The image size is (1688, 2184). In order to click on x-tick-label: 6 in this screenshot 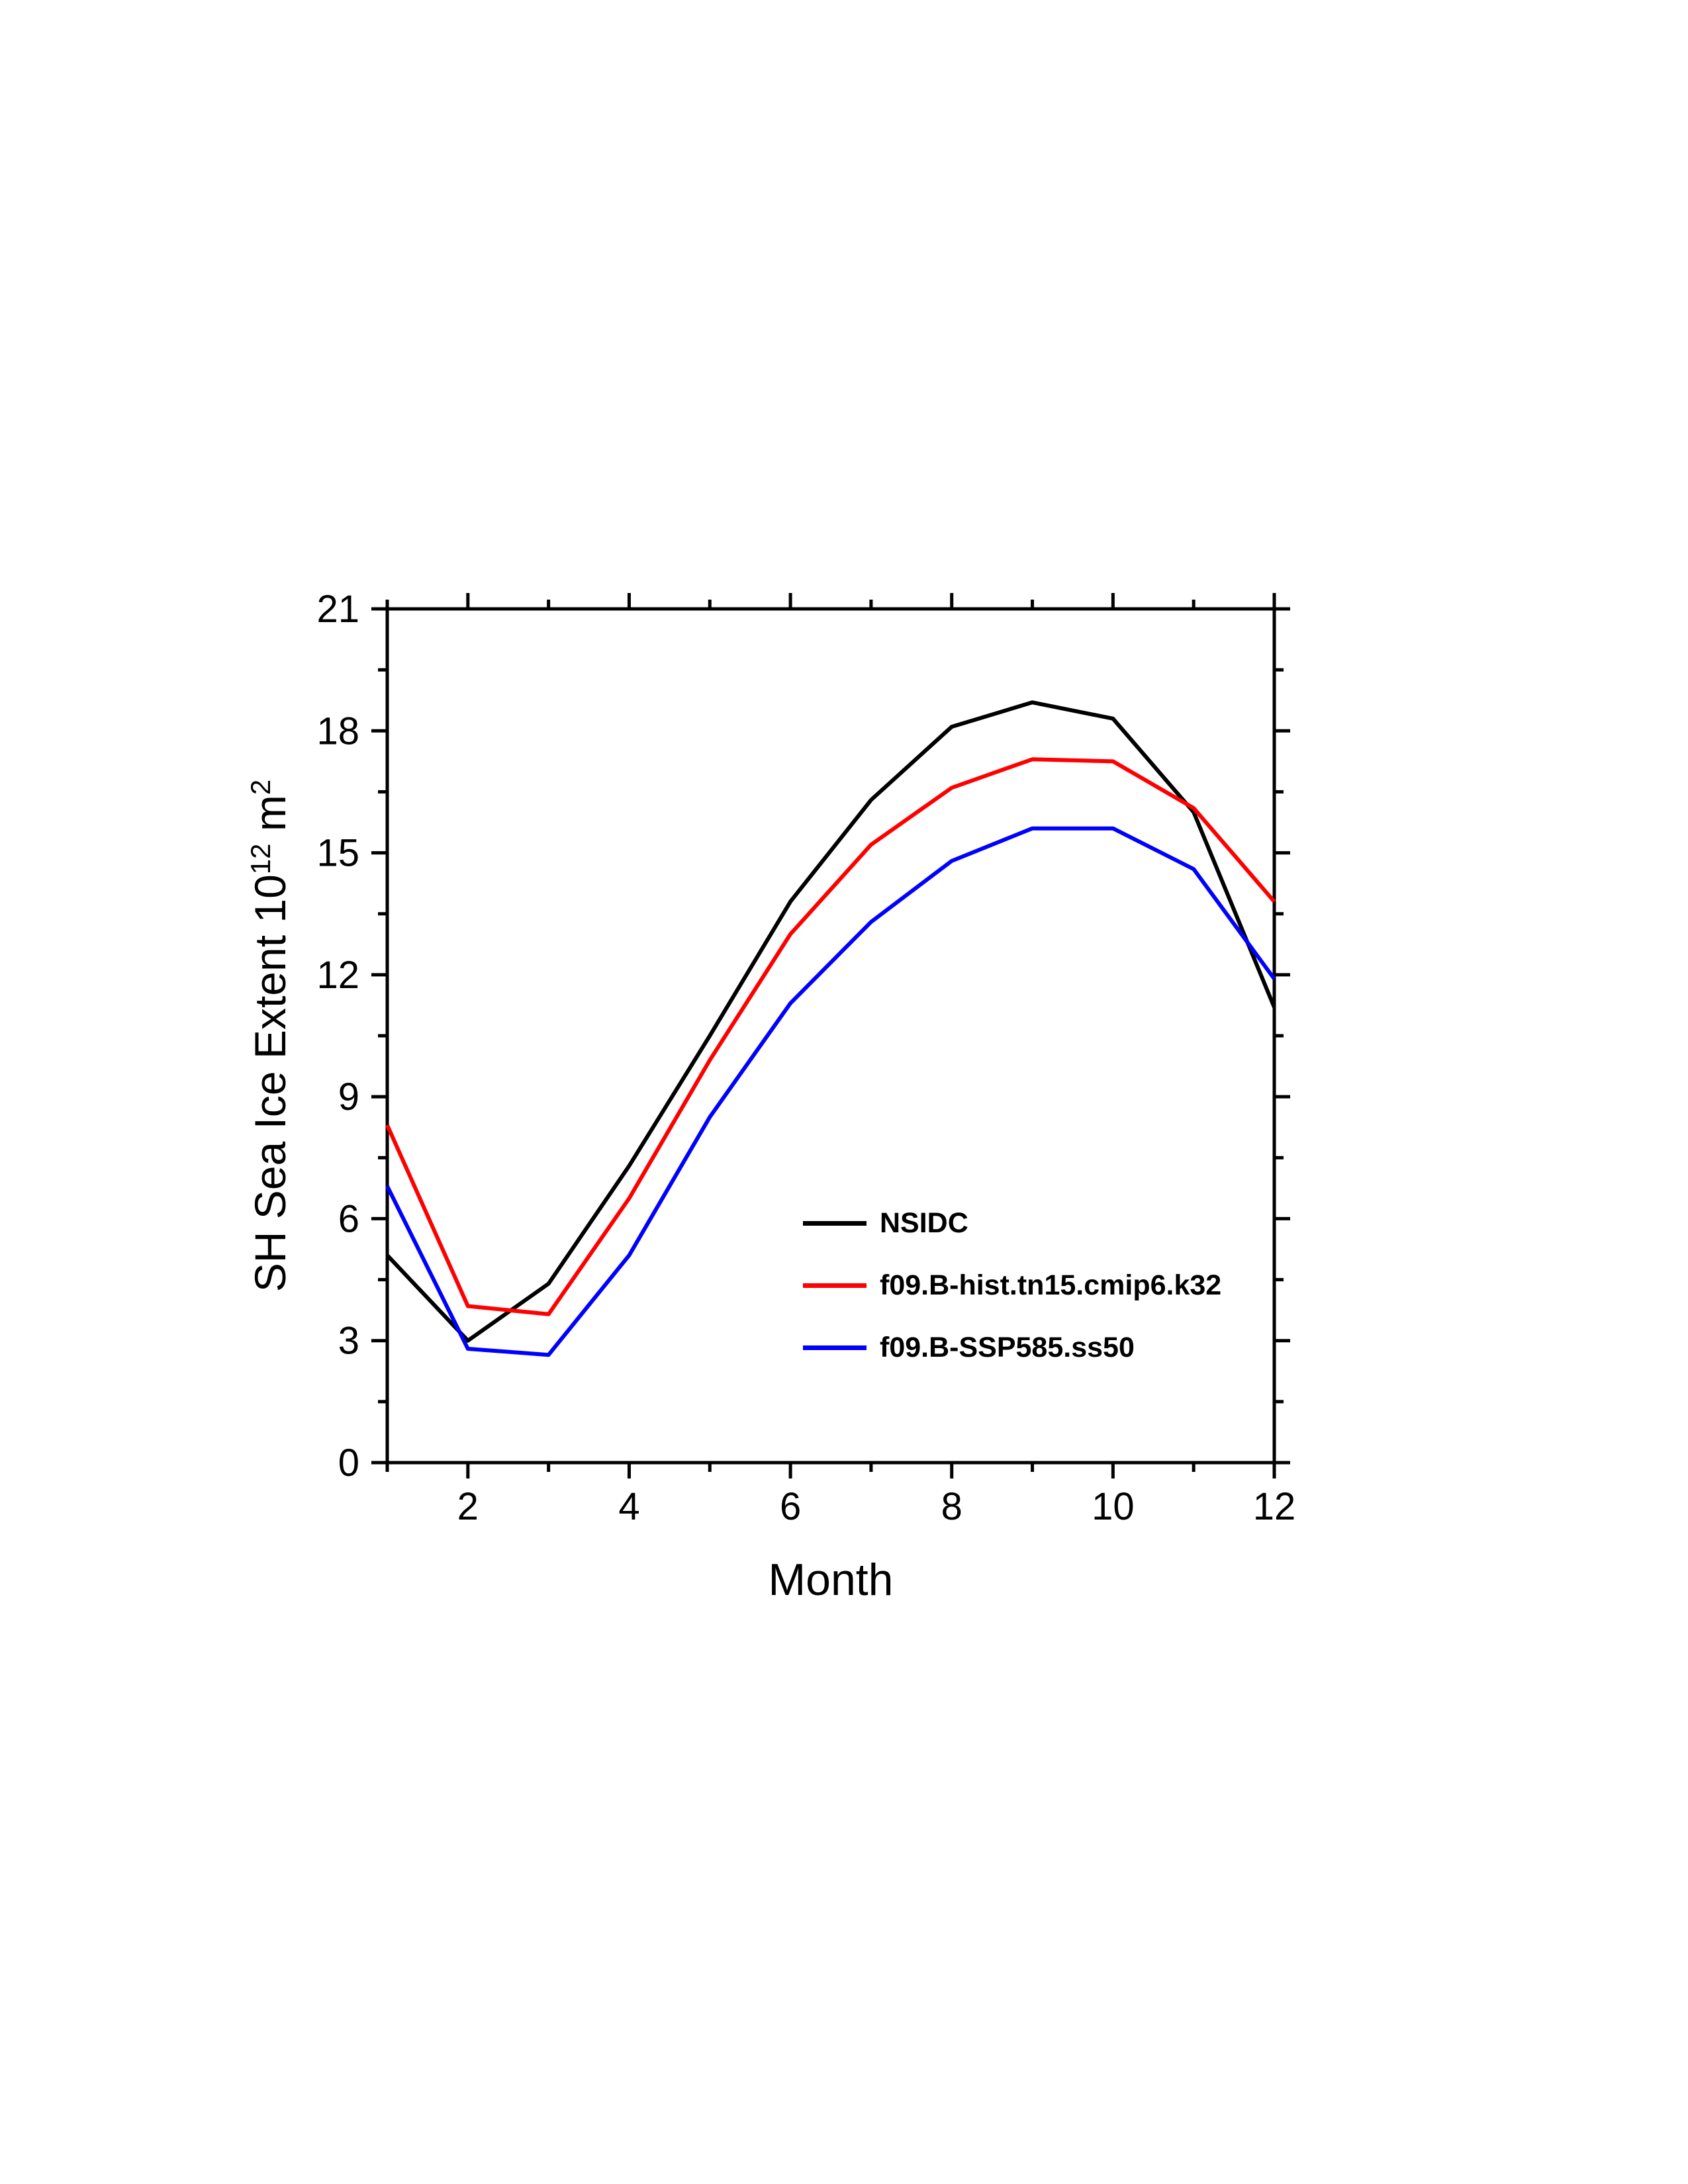, I will do `click(790, 1507)`.